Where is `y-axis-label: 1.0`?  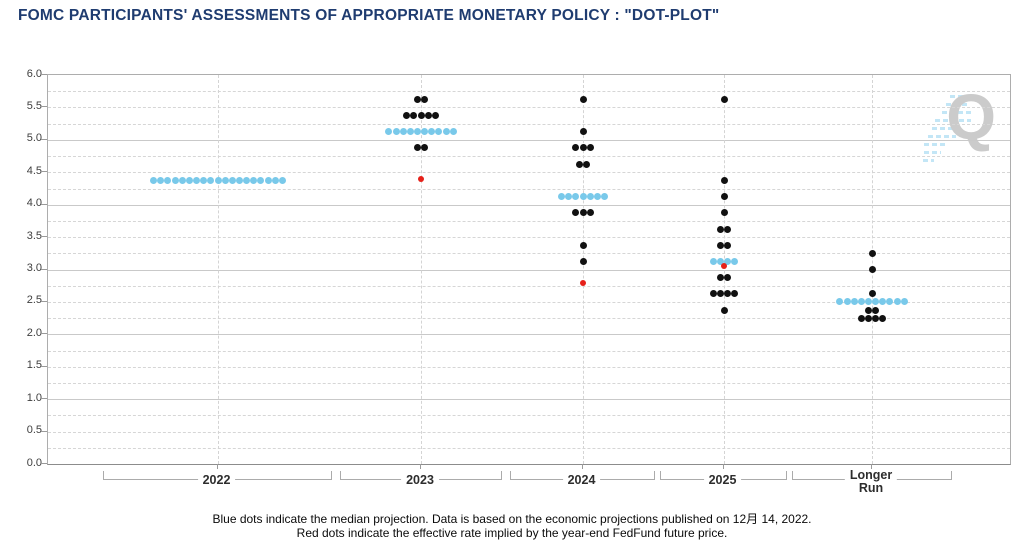
y-axis-label: 1.0 is located at coordinates (34, 397).